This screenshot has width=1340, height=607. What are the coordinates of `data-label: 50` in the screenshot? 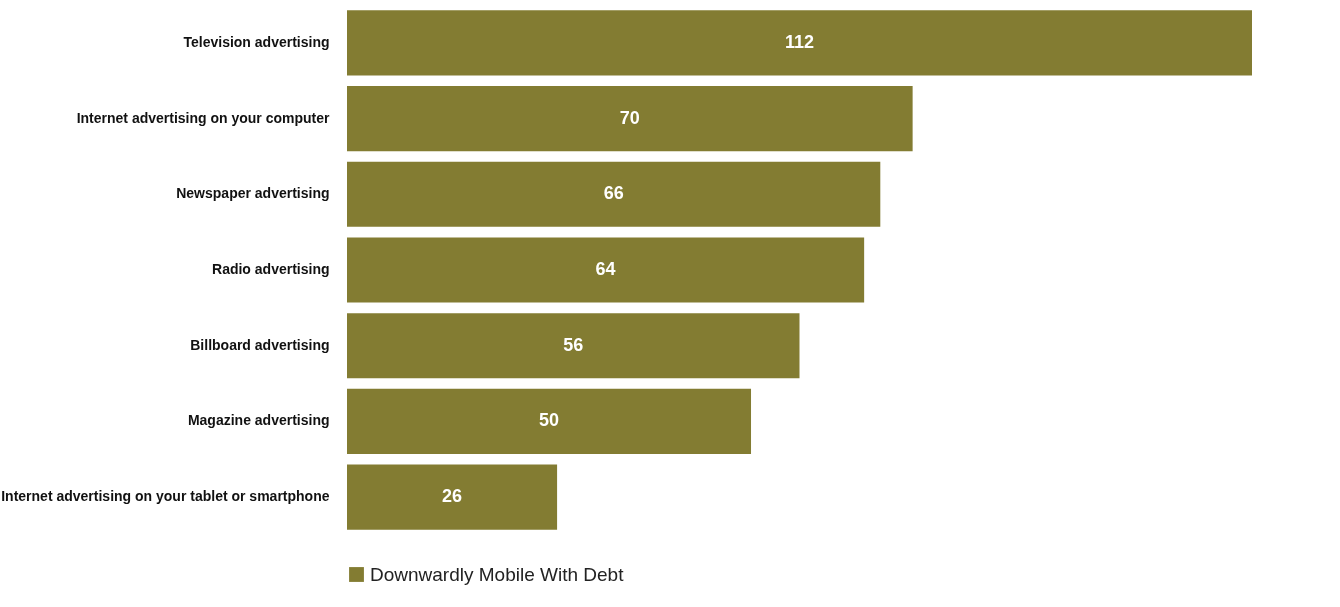 It's located at (549, 420).